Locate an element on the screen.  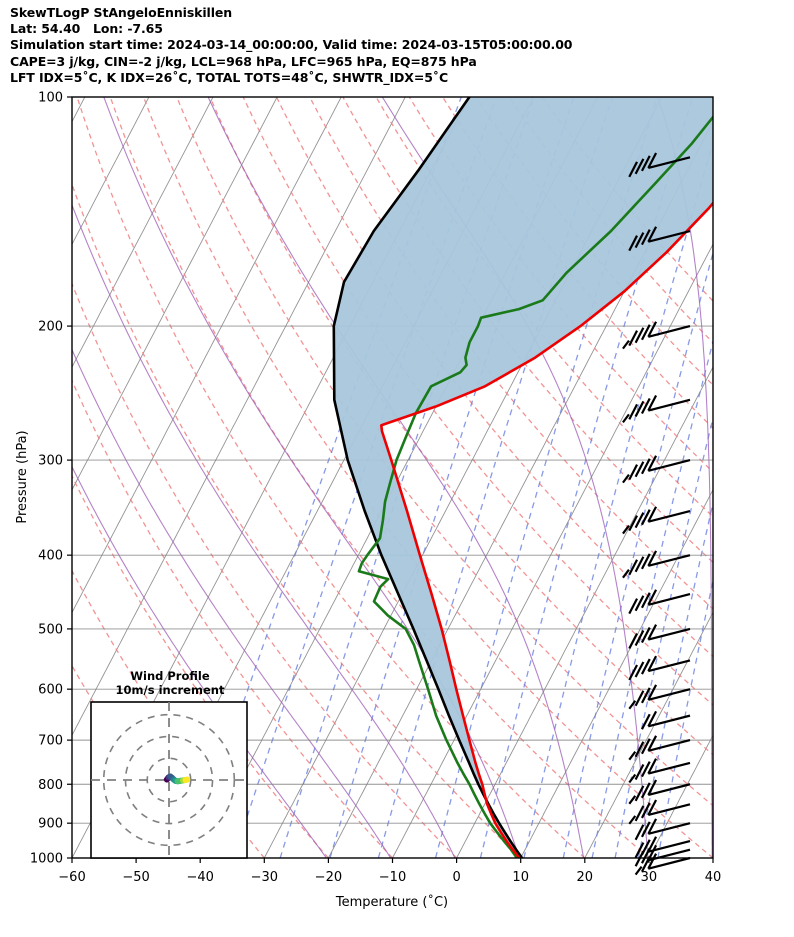
x-axis-title: Temperature (˚C) is located at coordinates (391, 902).